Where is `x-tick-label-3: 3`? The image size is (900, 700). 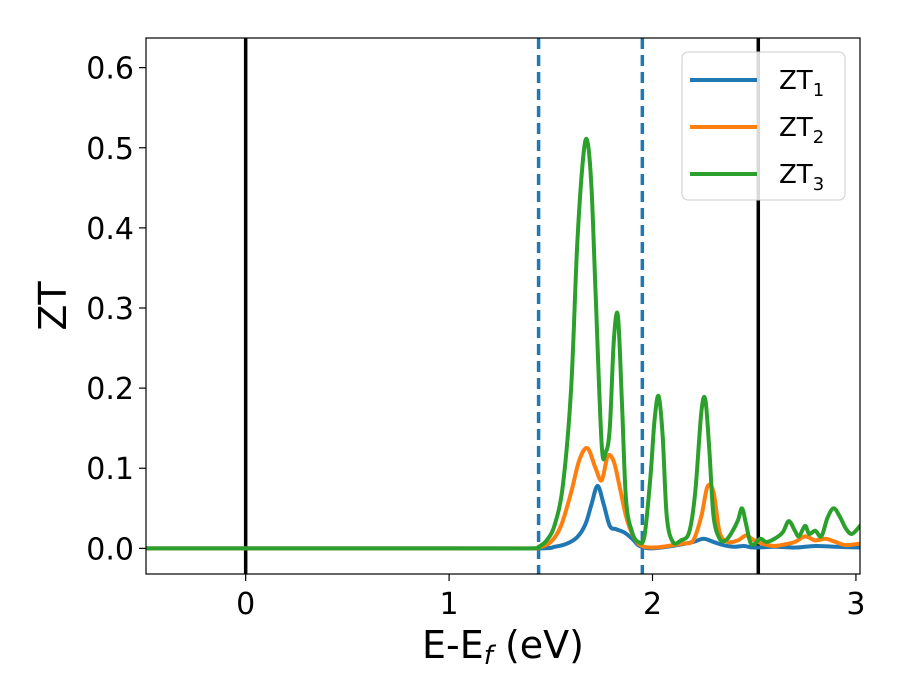 x-tick-label-3: 3 is located at coordinates (855, 604).